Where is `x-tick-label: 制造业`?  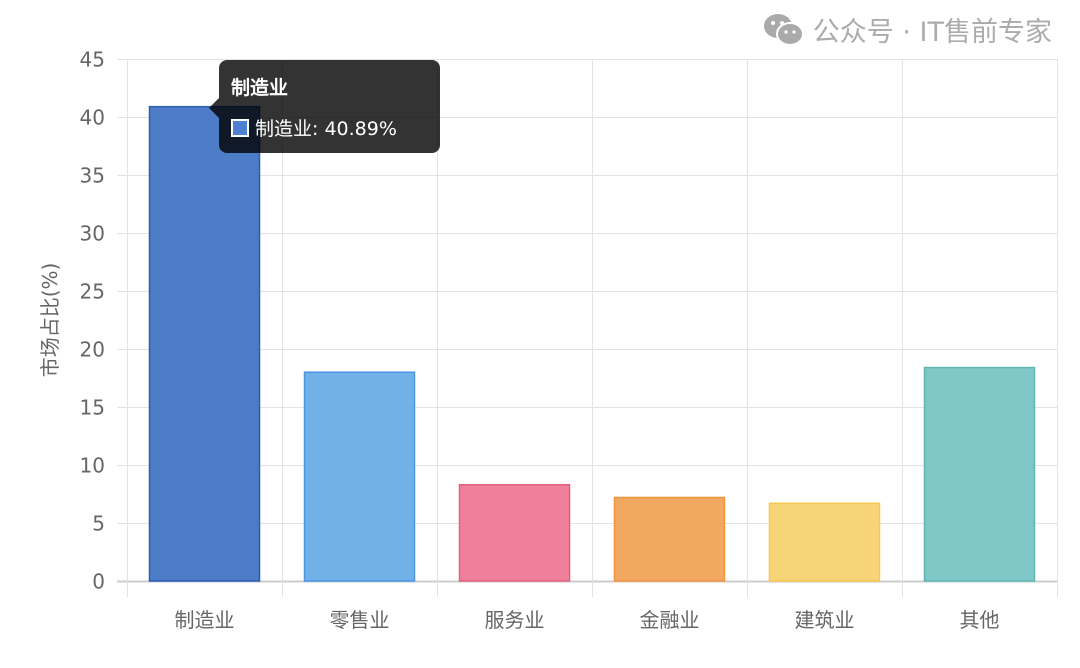 x-tick-label: 制造业 is located at coordinates (205, 620).